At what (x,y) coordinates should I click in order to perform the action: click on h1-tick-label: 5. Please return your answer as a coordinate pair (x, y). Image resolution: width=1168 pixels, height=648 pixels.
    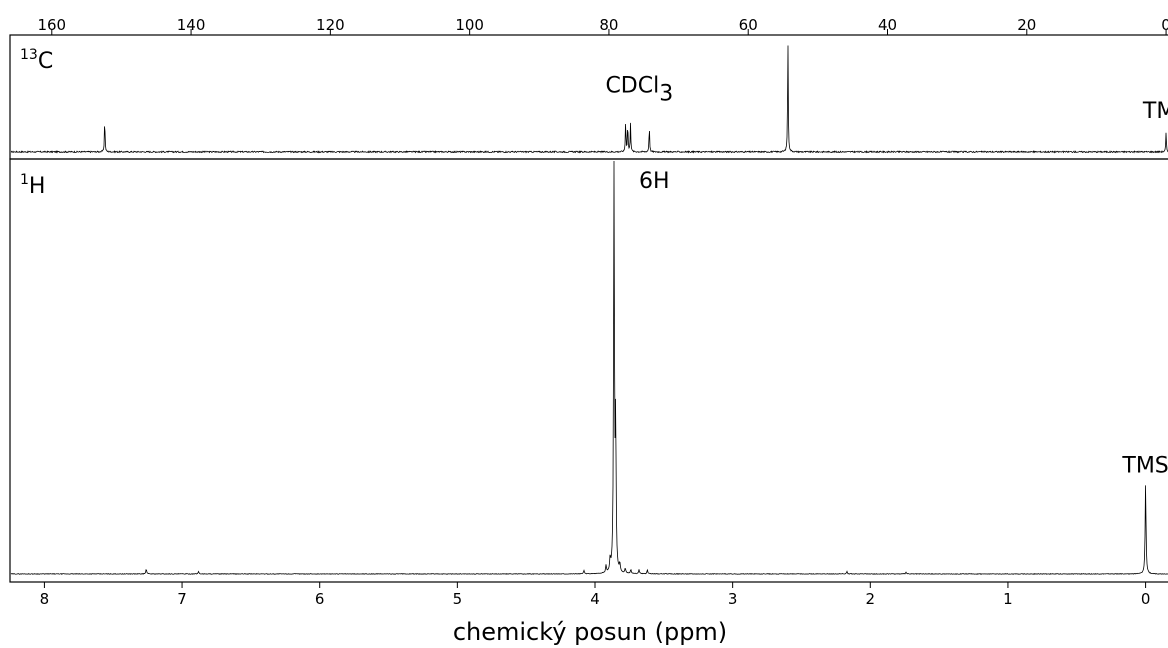
    Looking at the image, I should click on (458, 599).